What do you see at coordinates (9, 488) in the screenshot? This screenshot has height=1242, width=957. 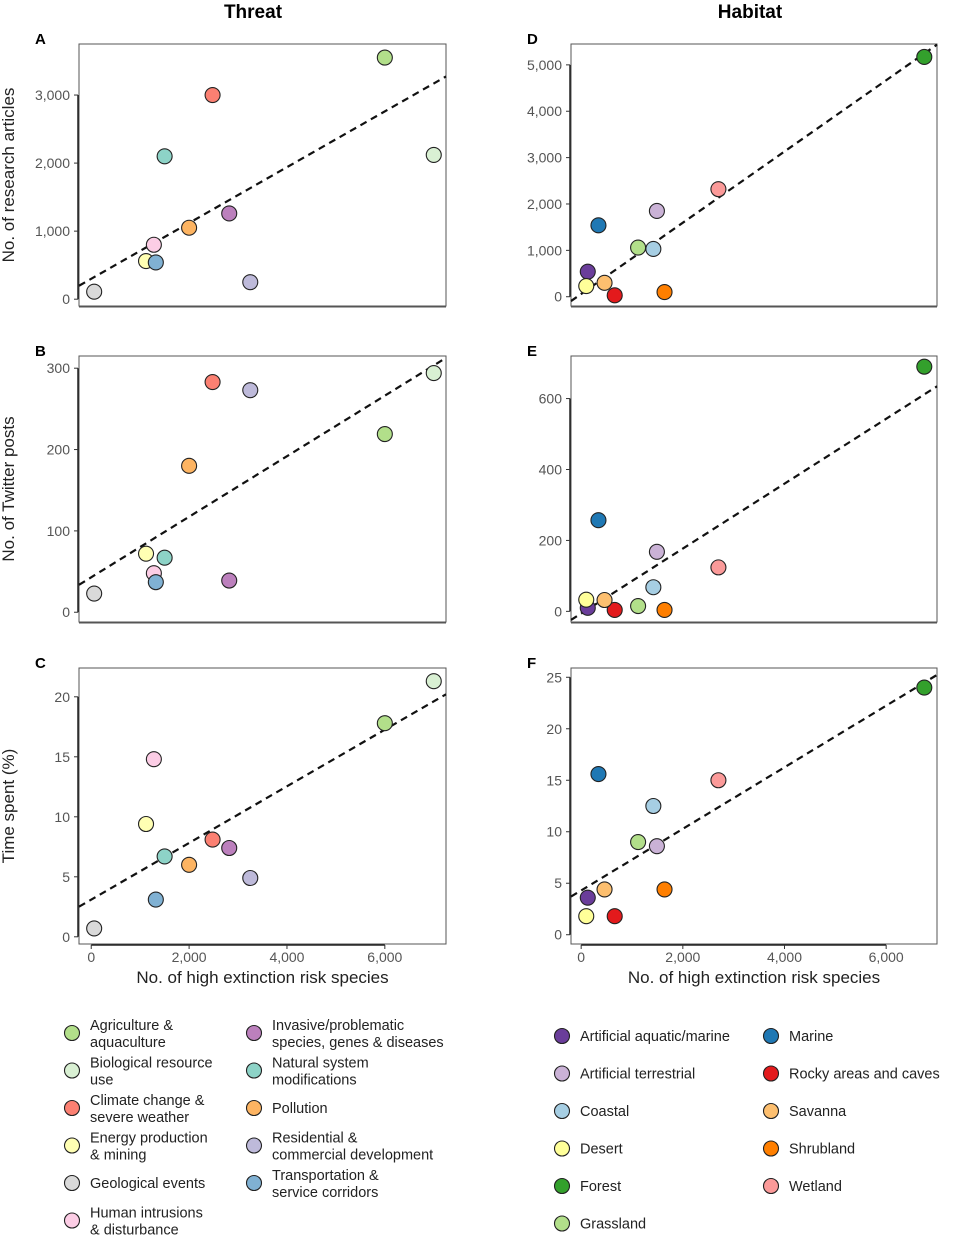 I see `y-axis-title: No. of Twitter posts` at bounding box center [9, 488].